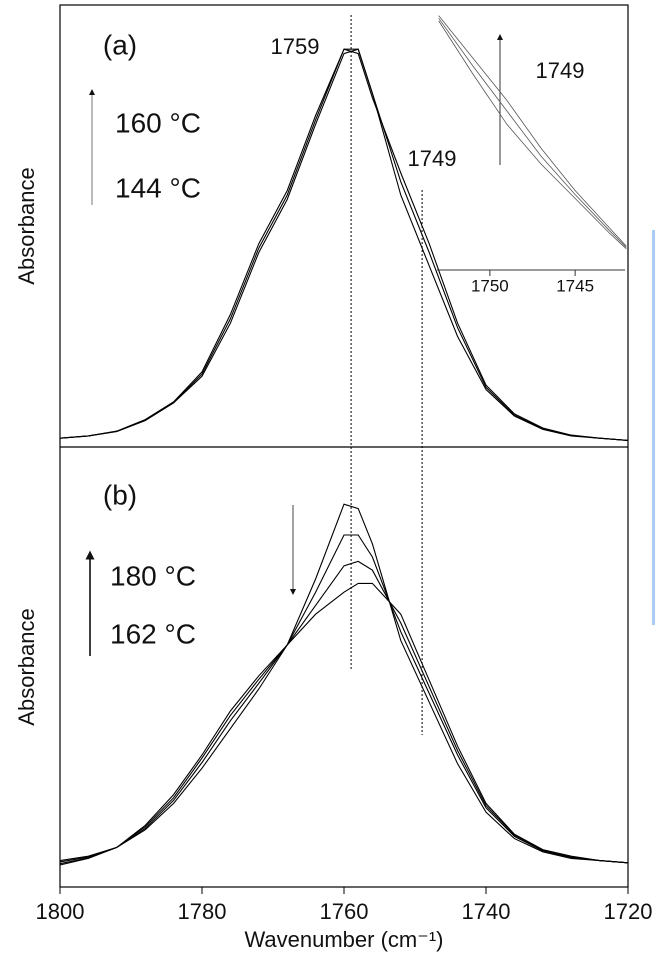 Image resolution: width=661 pixels, height=956 pixels. I want to click on x-tick-label: 1780, so click(202, 911).